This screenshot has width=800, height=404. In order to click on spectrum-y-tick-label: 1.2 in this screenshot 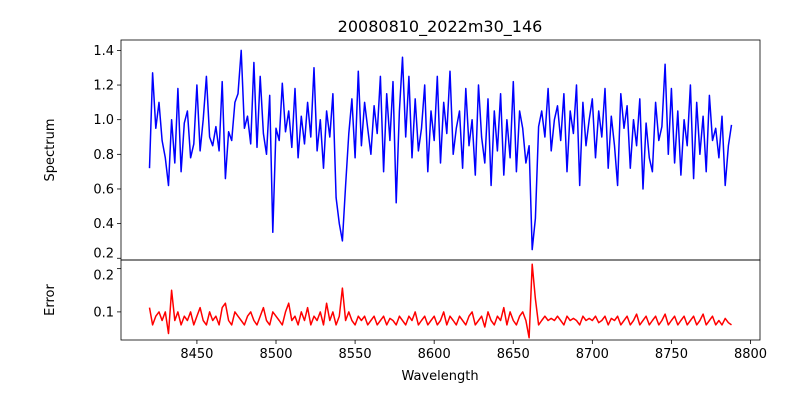, I will do `click(103, 86)`.